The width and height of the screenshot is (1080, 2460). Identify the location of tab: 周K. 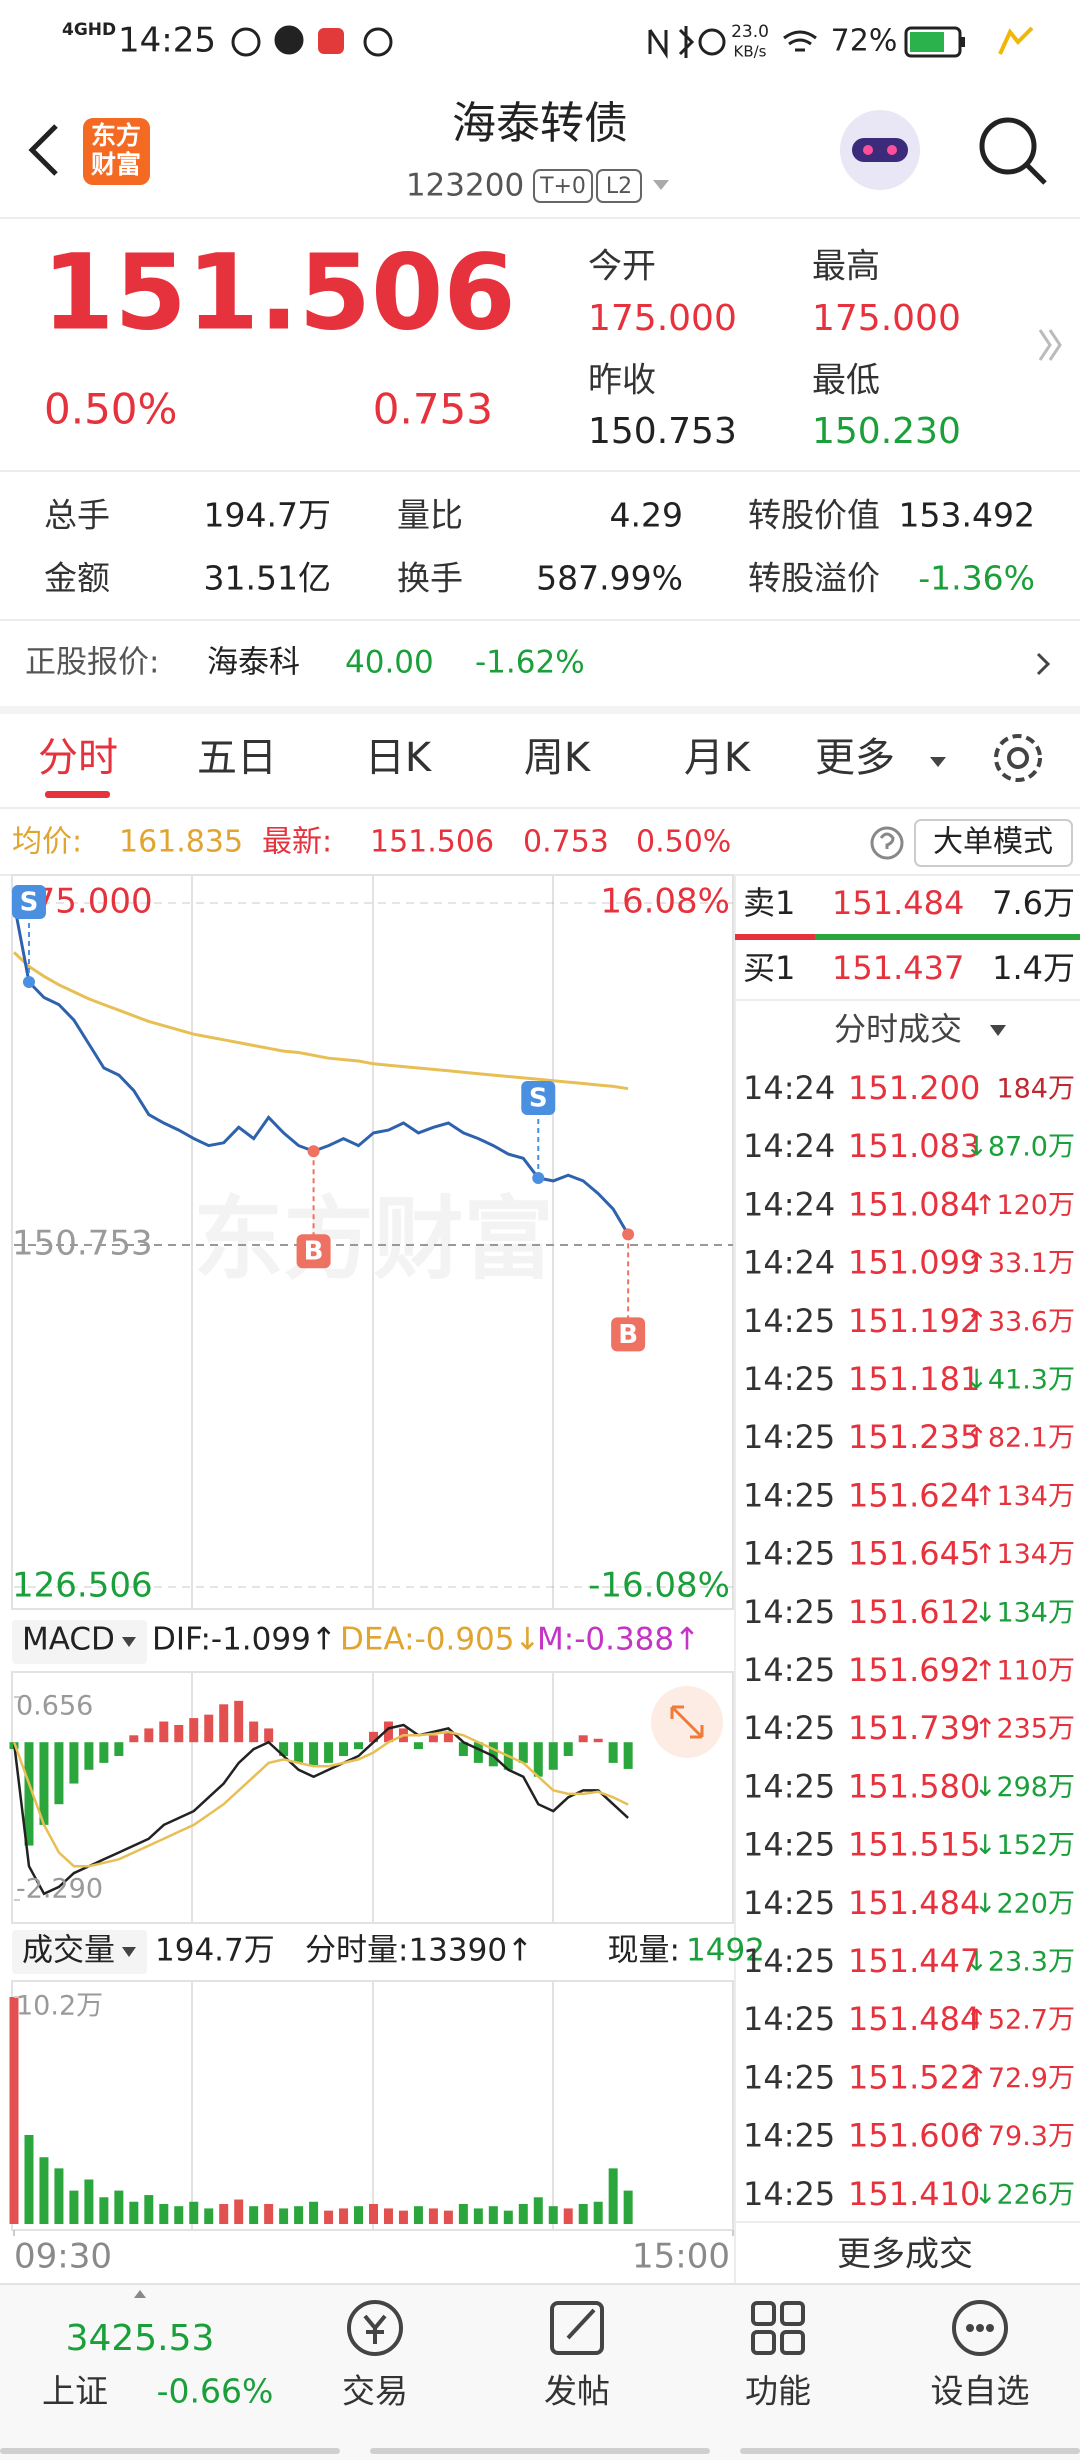
(558, 758).